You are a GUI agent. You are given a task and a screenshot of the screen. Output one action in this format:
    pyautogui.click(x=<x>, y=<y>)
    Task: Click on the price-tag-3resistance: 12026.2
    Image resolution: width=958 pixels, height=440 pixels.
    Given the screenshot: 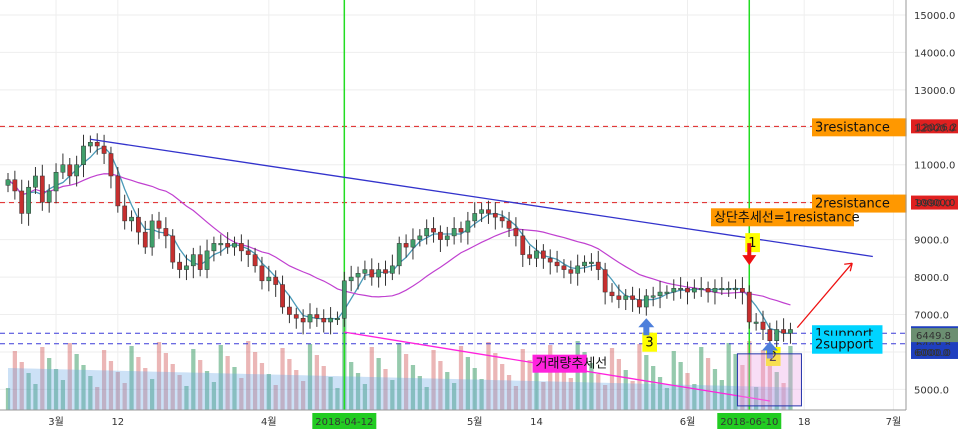 What is the action you would take?
    pyautogui.click(x=934, y=126)
    